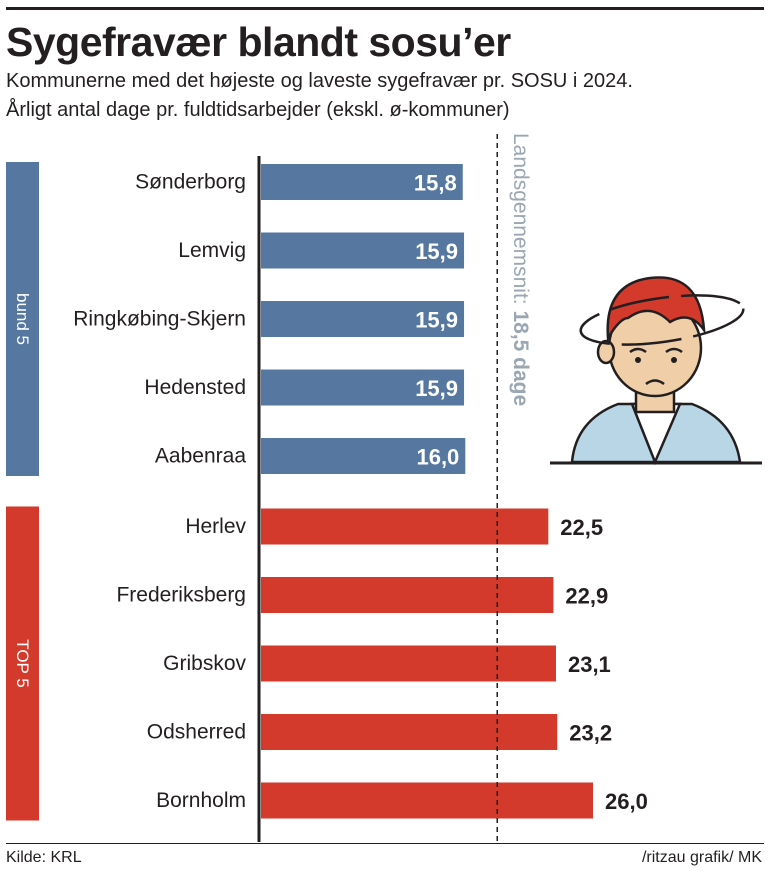  What do you see at coordinates (435, 183) in the screenshot?
I see `value-label: 15,8` at bounding box center [435, 183].